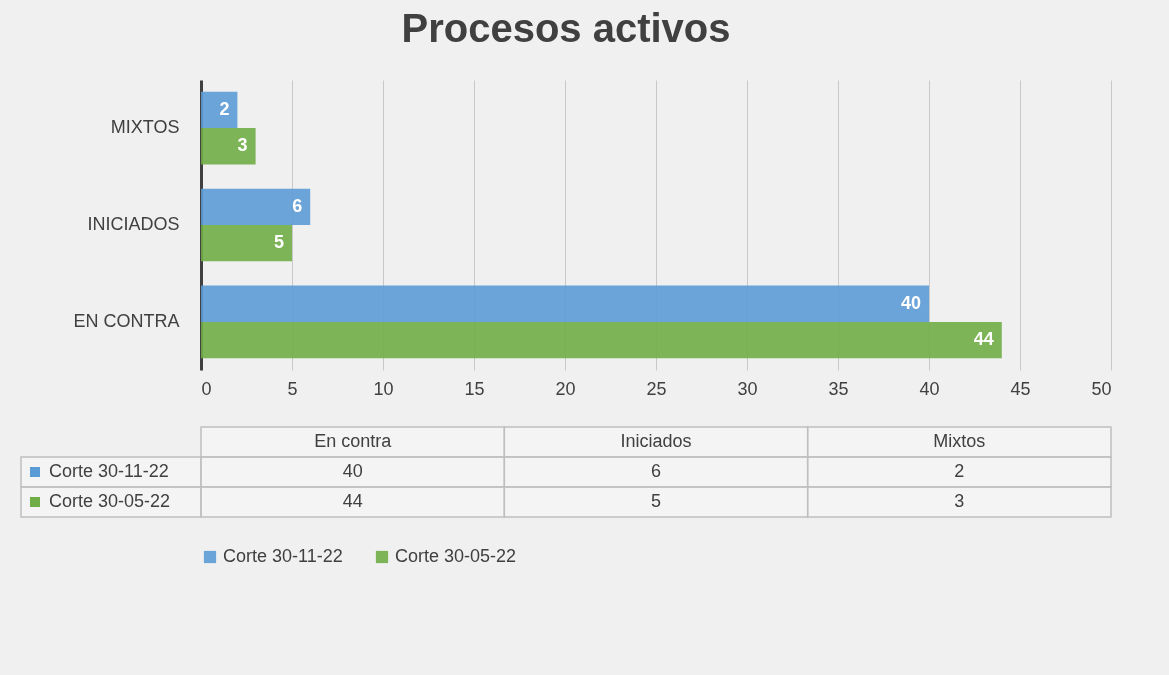  What do you see at coordinates (292, 388) in the screenshot?
I see `x-tick-label: 5` at bounding box center [292, 388].